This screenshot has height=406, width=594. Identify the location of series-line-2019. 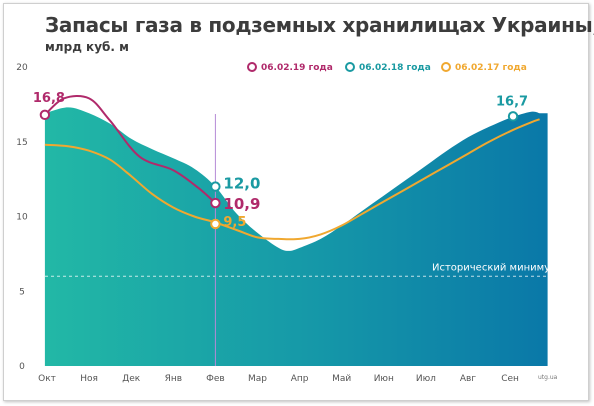
(130, 149).